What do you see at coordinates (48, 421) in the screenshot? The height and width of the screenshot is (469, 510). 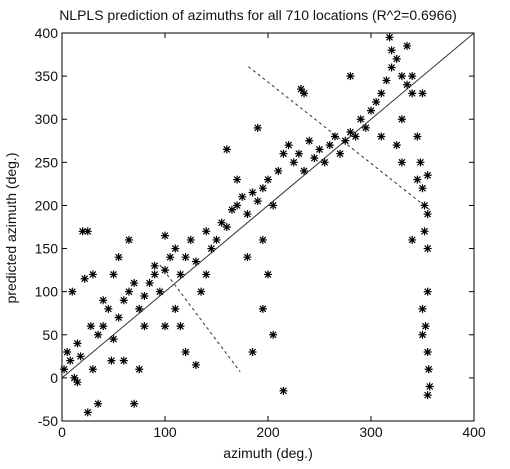 I see `y-tick-label: -50` at bounding box center [48, 421].